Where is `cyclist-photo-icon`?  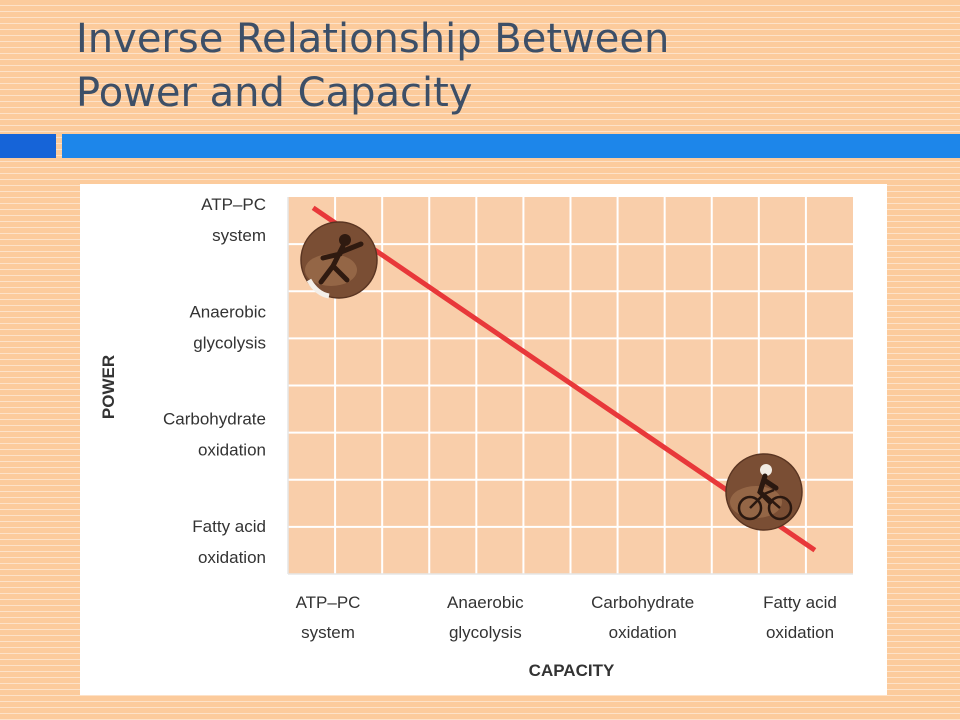
cyclist-photo-icon is located at coordinates (764, 492).